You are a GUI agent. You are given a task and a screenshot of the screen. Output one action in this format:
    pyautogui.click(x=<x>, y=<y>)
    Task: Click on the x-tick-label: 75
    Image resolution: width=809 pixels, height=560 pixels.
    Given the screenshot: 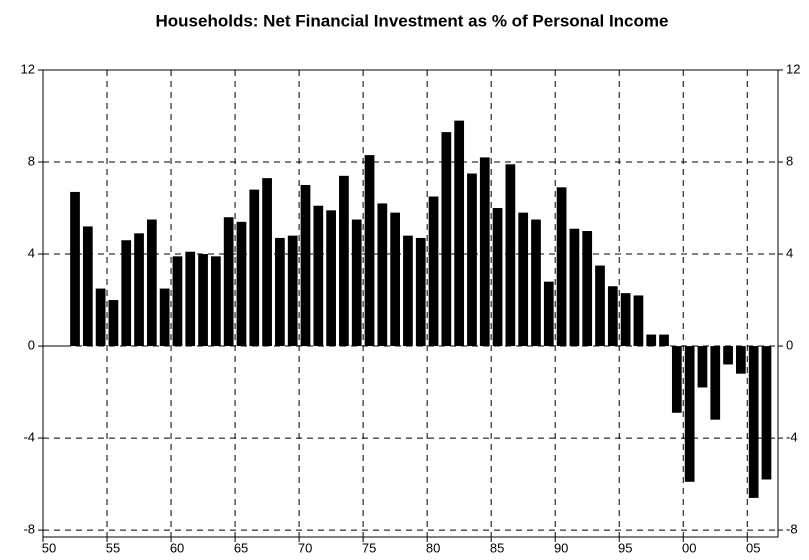 What is the action you would take?
    pyautogui.click(x=369, y=547)
    